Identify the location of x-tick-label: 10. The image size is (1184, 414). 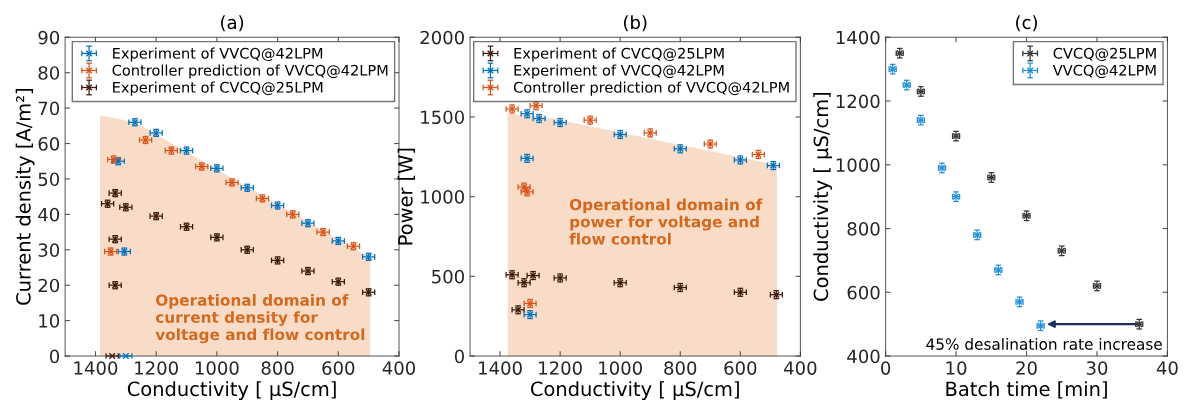
(956, 368).